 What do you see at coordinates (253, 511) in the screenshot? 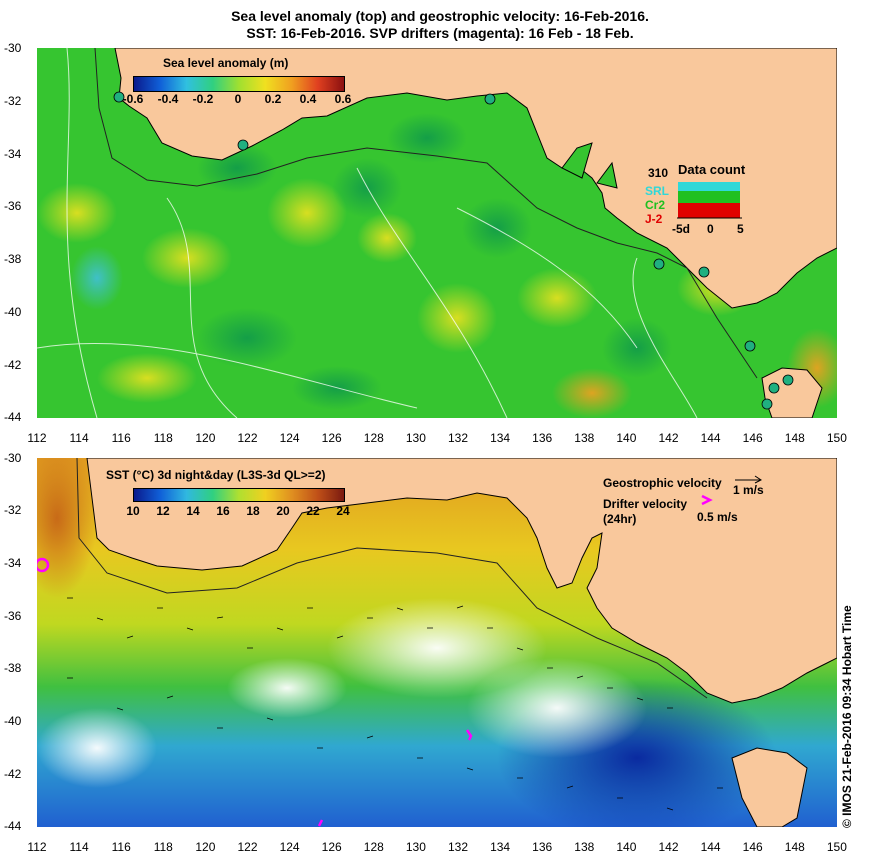
I see `sst-tick: 18` at bounding box center [253, 511].